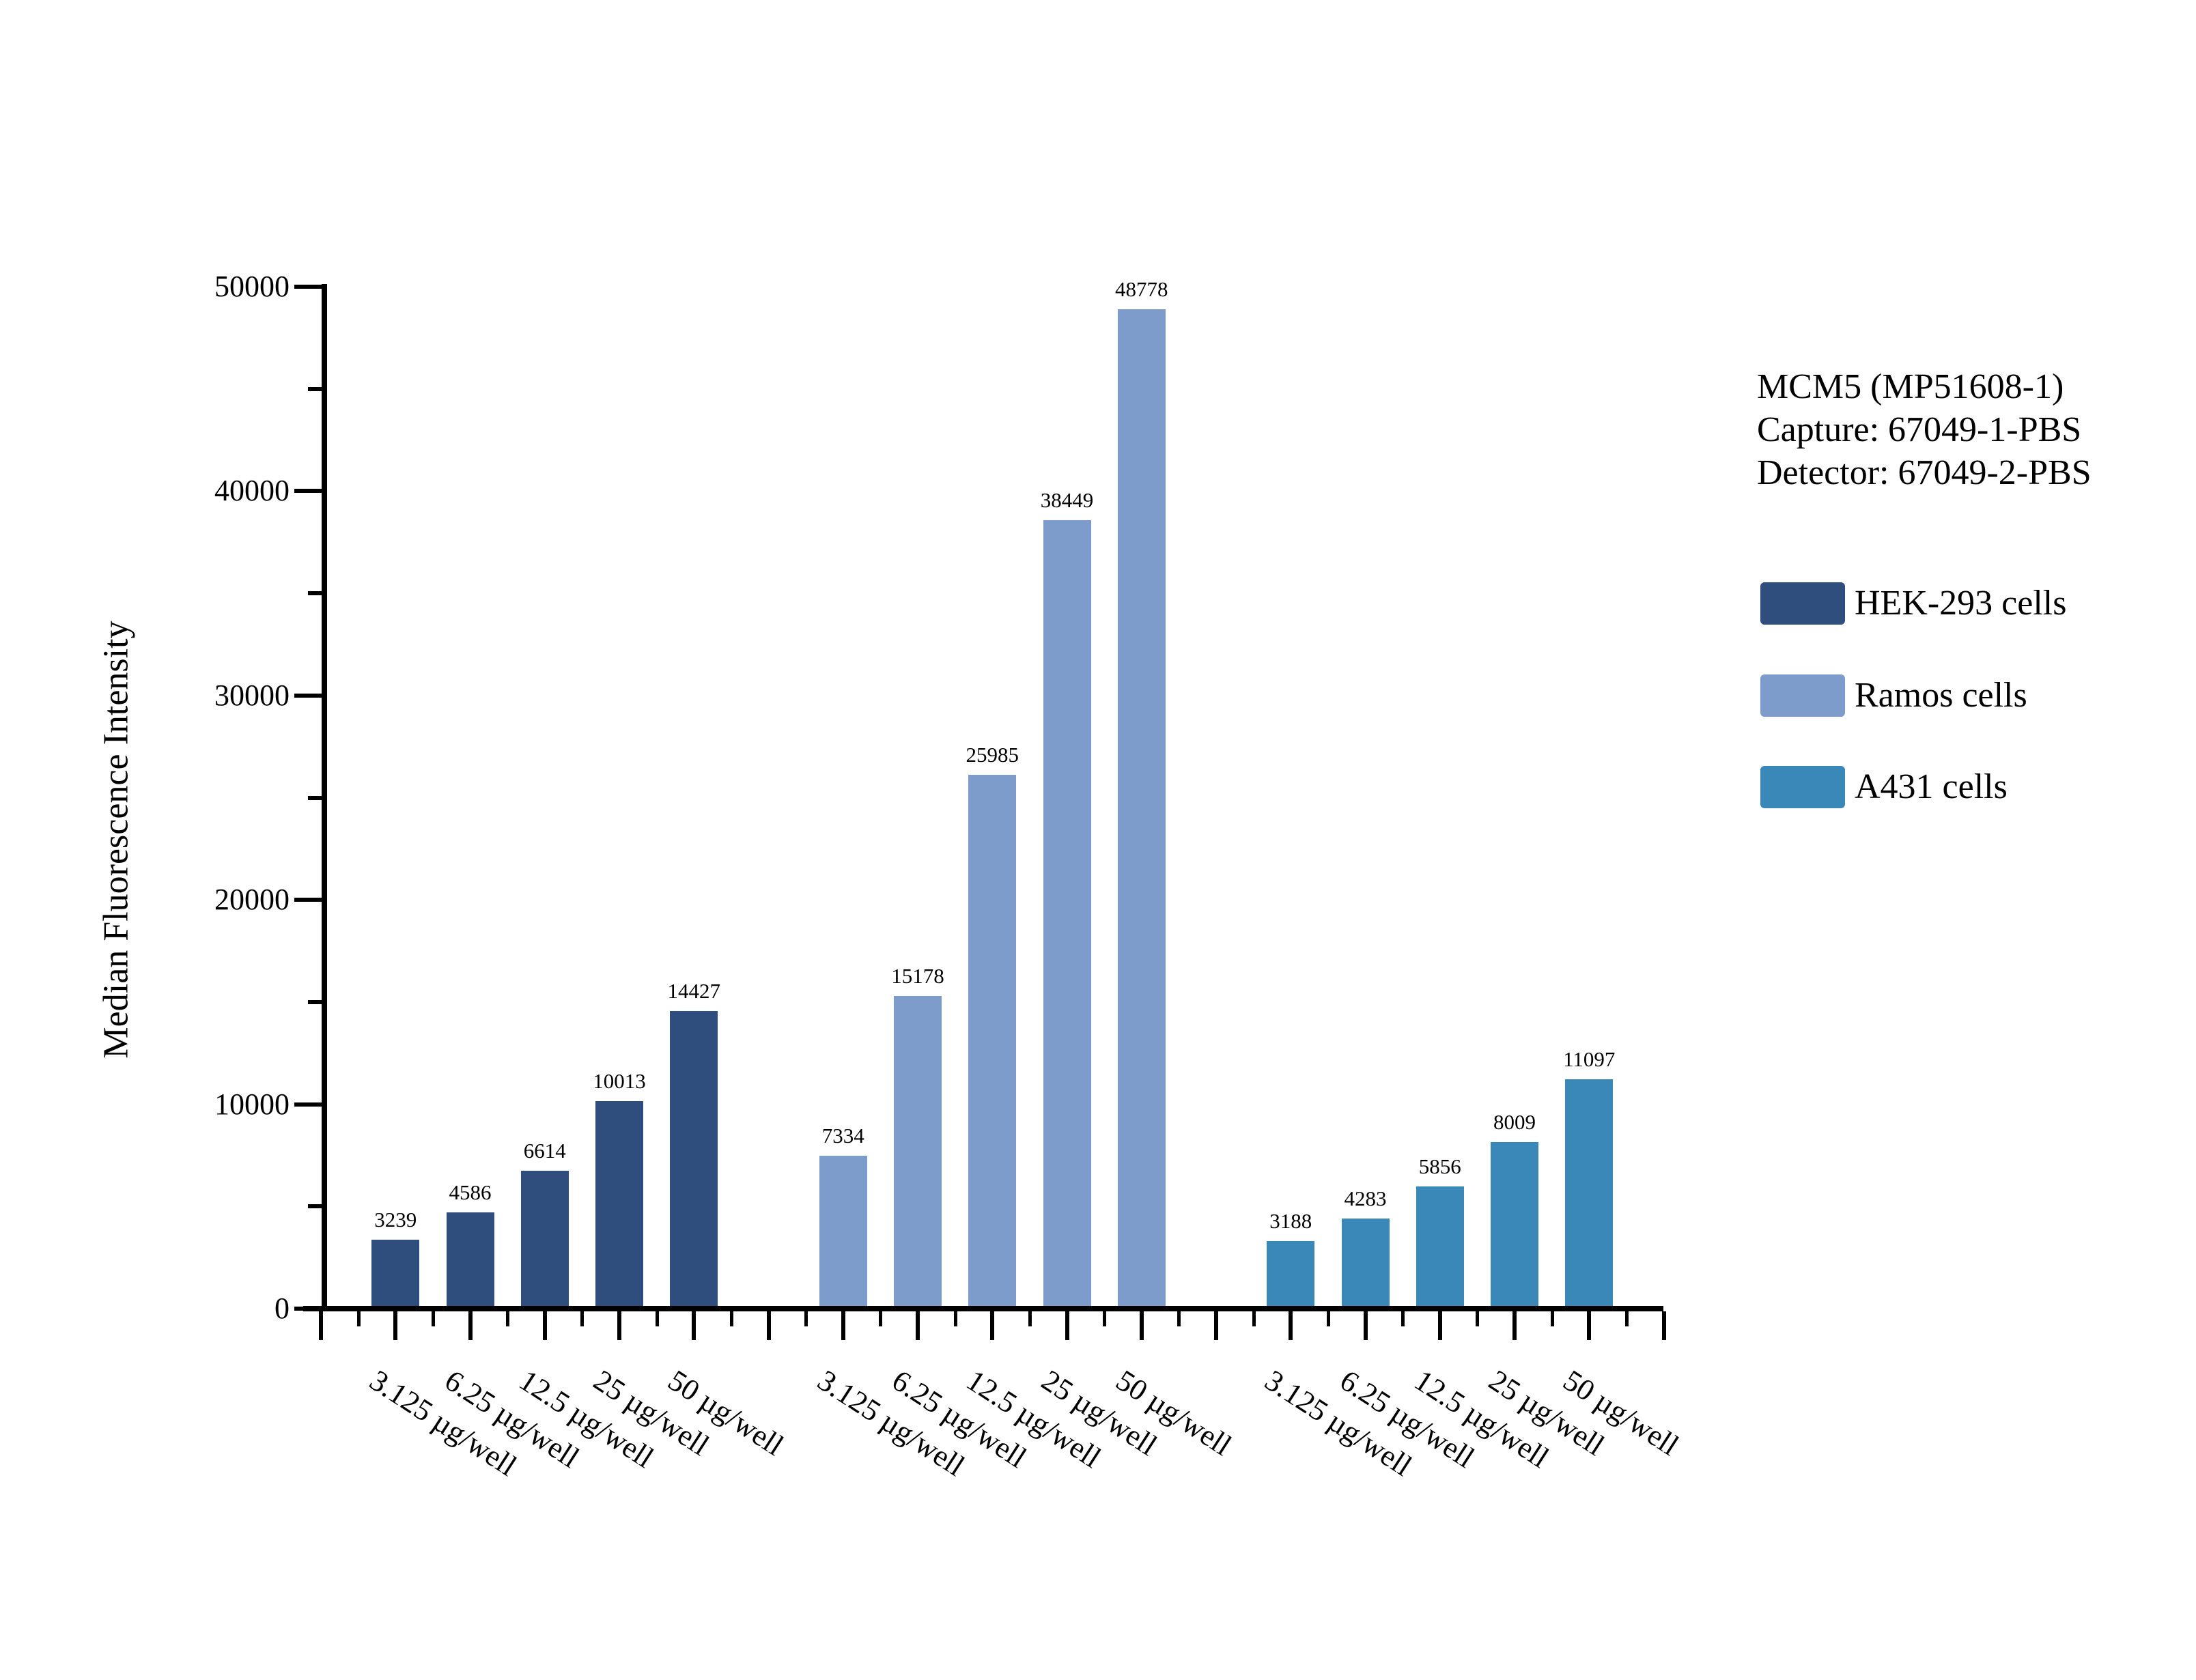 The image size is (2196, 1680). What do you see at coordinates (252, 1104) in the screenshot?
I see `y-tick-label: 10000` at bounding box center [252, 1104].